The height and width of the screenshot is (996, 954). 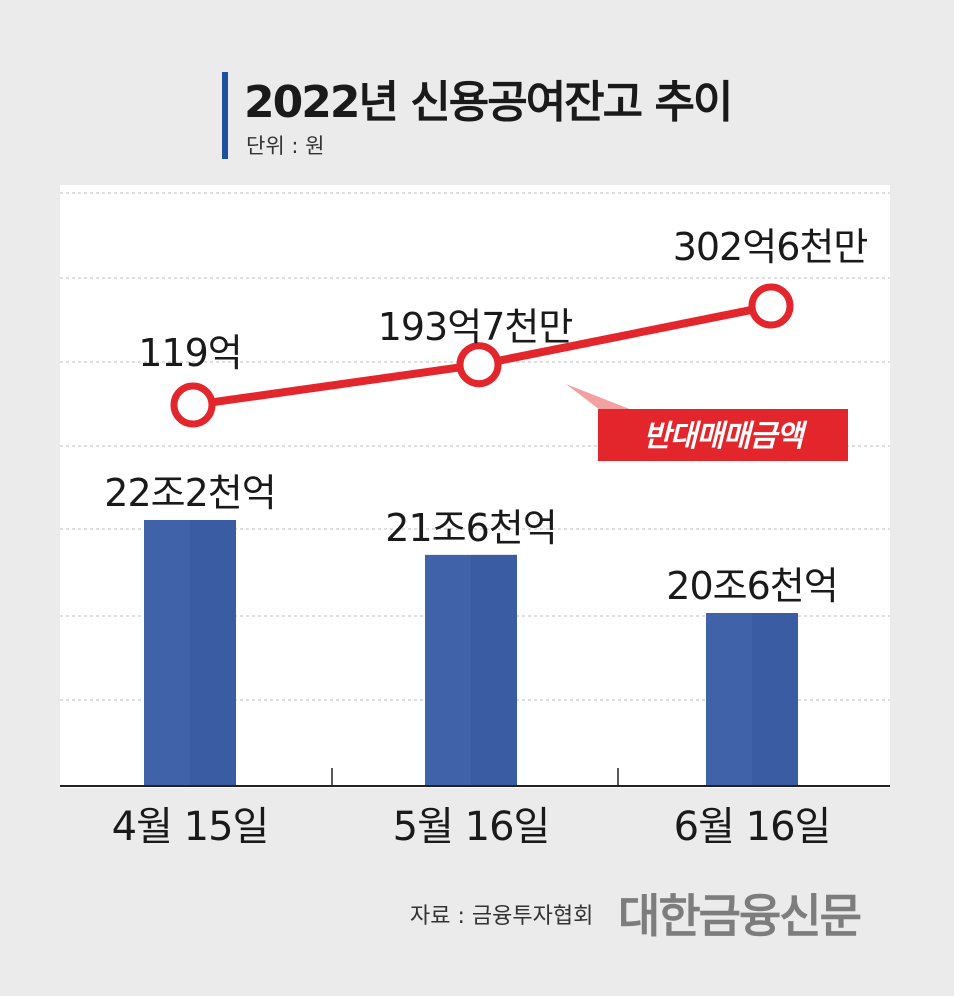 What do you see at coordinates (599, 397) in the screenshot?
I see `annotation-pointer` at bounding box center [599, 397].